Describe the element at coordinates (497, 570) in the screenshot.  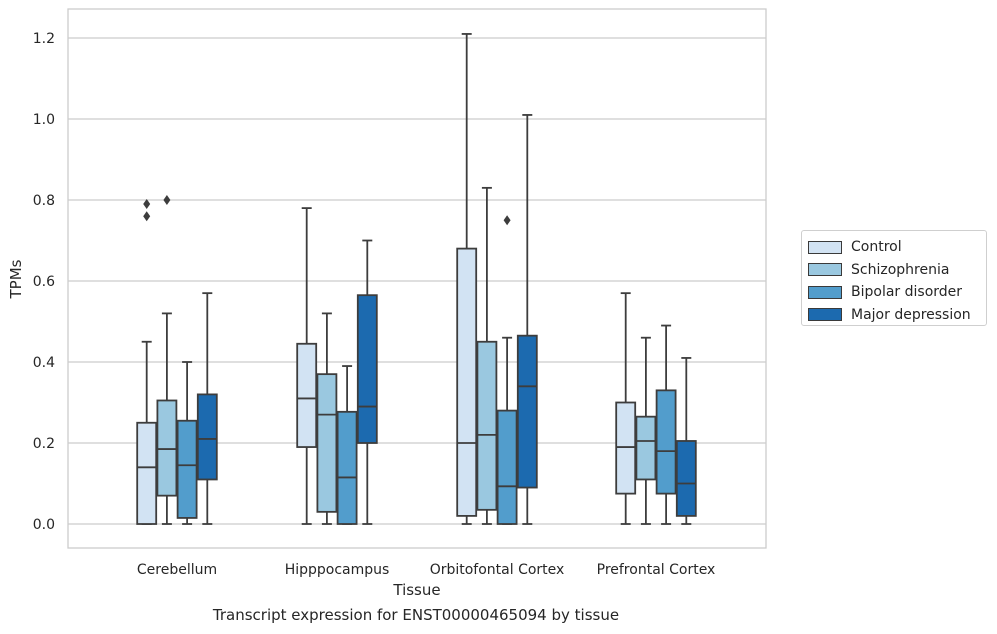
I see `x-tick-label: Orbitofontal Cortex` at that location.